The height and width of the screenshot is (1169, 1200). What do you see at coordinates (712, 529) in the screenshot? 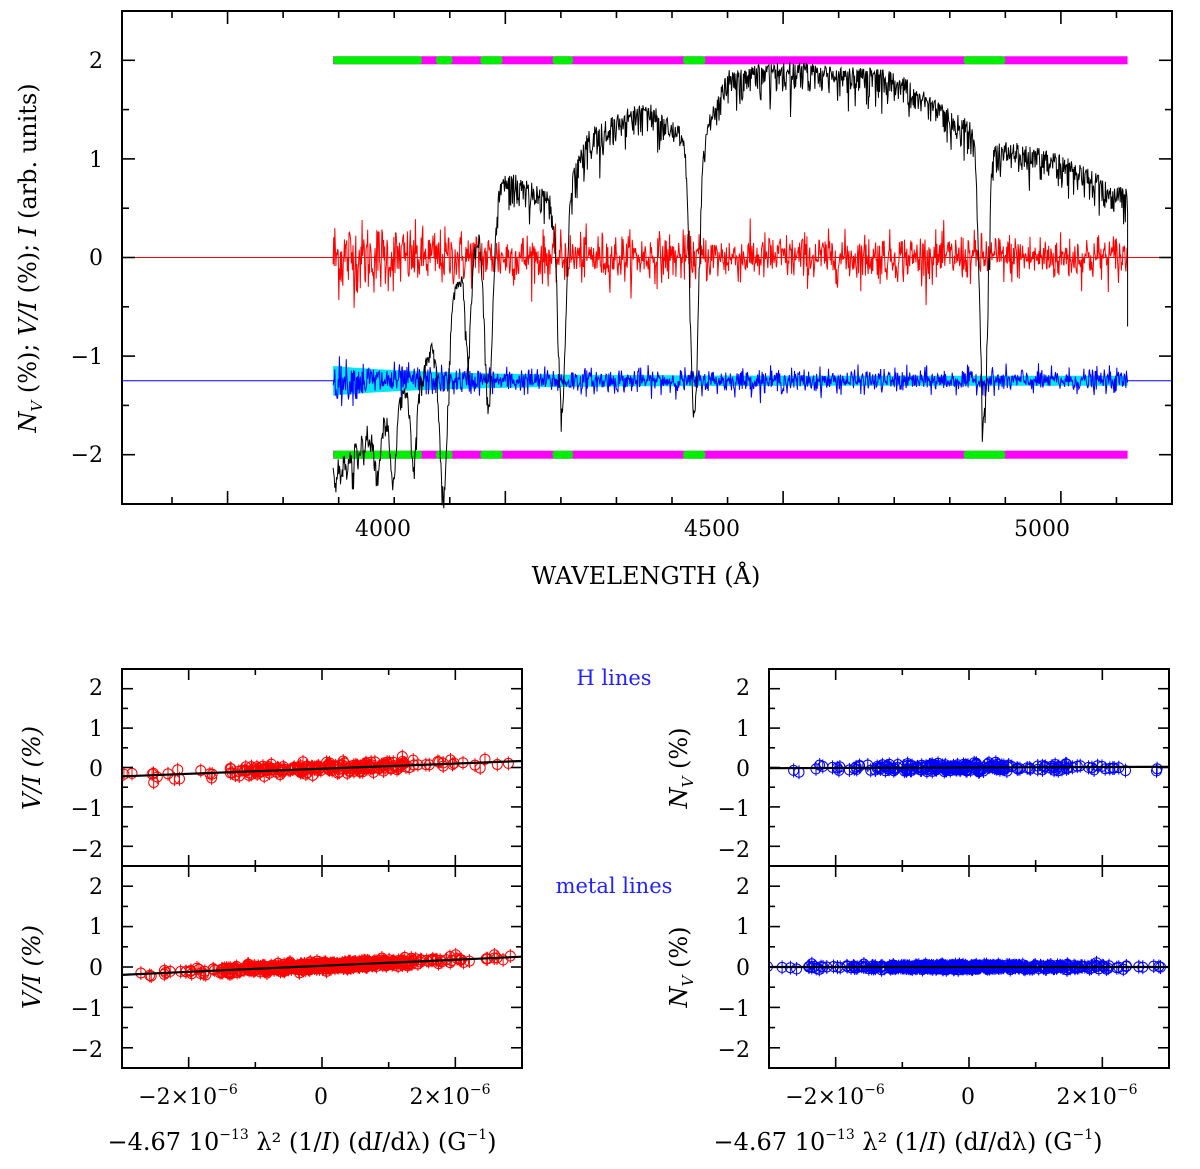
I see `x-tick-label: 4500` at bounding box center [712, 529].